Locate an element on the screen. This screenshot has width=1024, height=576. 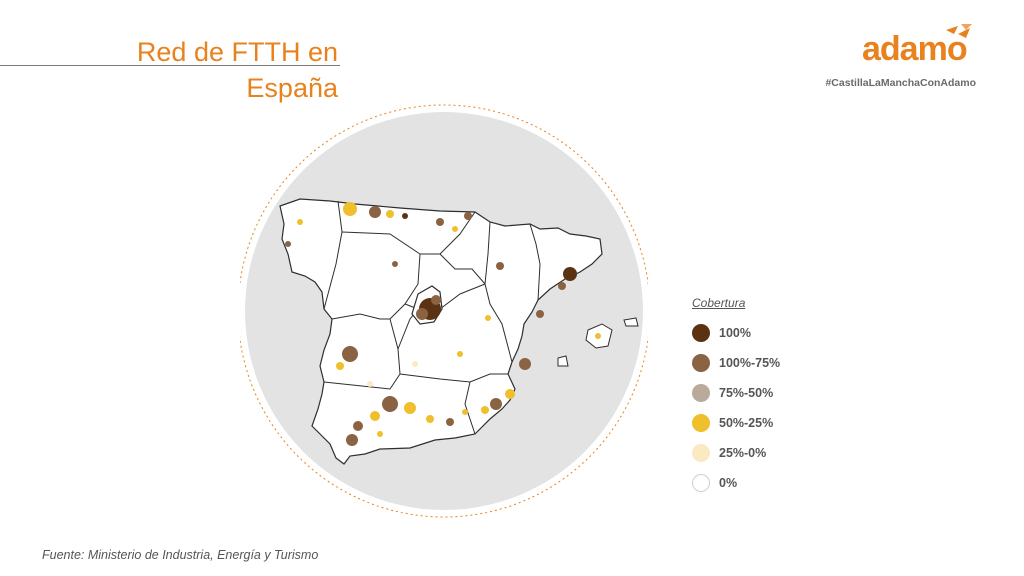
legend-item: 75%-50% is located at coordinates (732, 393).